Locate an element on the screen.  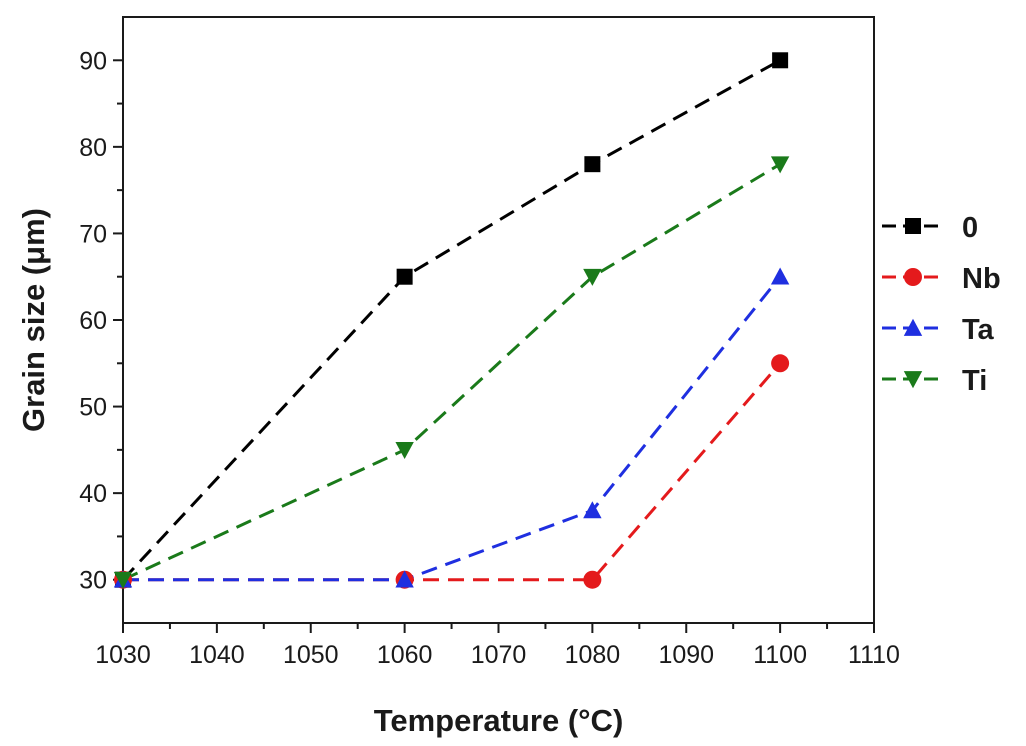
y-tick-label: 30 is located at coordinates (93, 581).